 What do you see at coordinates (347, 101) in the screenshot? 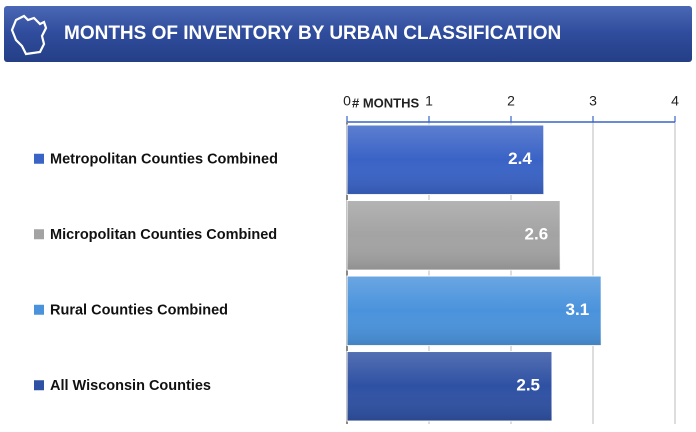
I see `x-tick-label: 0` at bounding box center [347, 101].